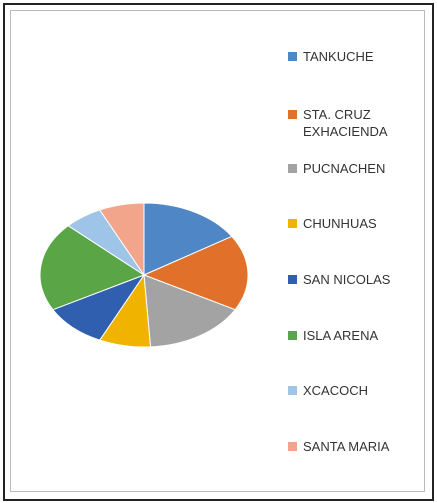 Image resolution: width=437 pixels, height=503 pixels. I want to click on legend-label: PUCNACHEN, so click(344, 168).